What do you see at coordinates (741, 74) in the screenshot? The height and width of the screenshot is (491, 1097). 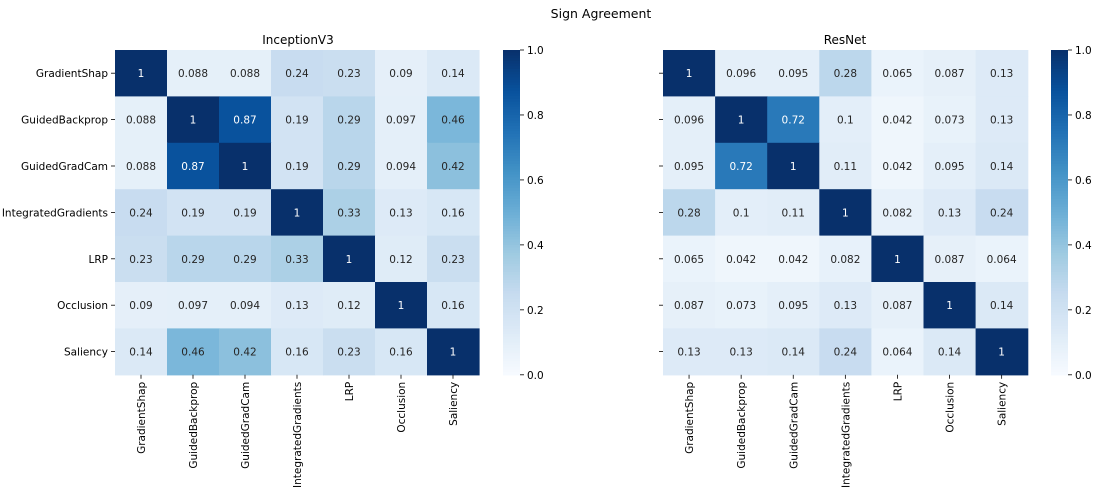 I see `cell-value-label: 0.096` at bounding box center [741, 74].